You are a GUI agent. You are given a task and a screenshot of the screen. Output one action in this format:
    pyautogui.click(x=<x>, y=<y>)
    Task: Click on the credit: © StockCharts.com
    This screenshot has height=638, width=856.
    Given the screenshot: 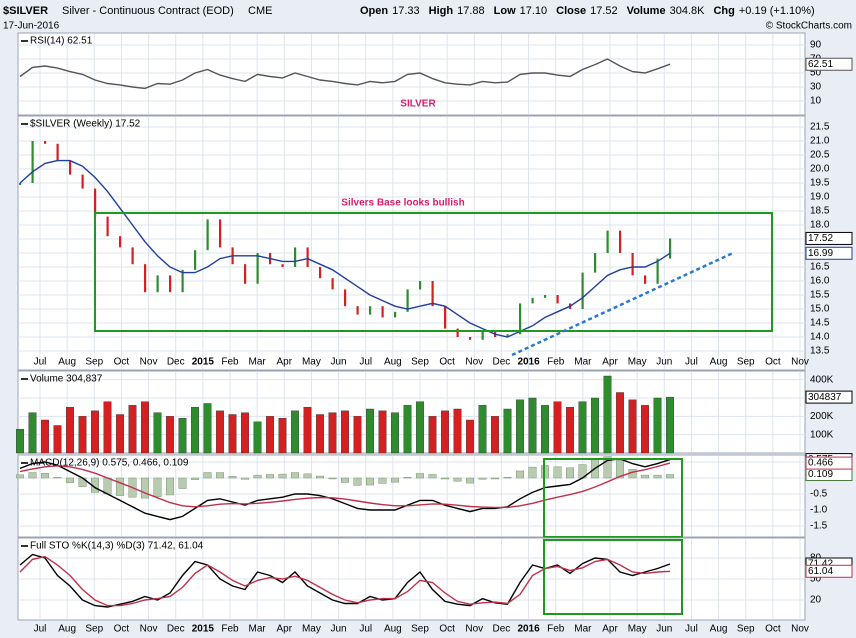 What is the action you would take?
    pyautogui.click(x=809, y=26)
    